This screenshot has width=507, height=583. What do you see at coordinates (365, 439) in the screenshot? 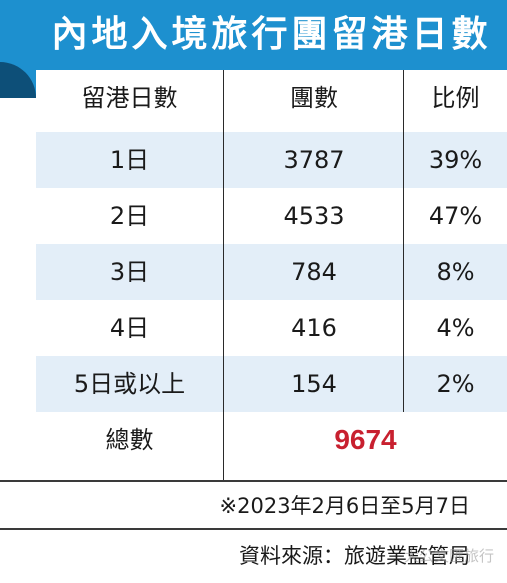
I see `total-value: 9674` at bounding box center [365, 439].